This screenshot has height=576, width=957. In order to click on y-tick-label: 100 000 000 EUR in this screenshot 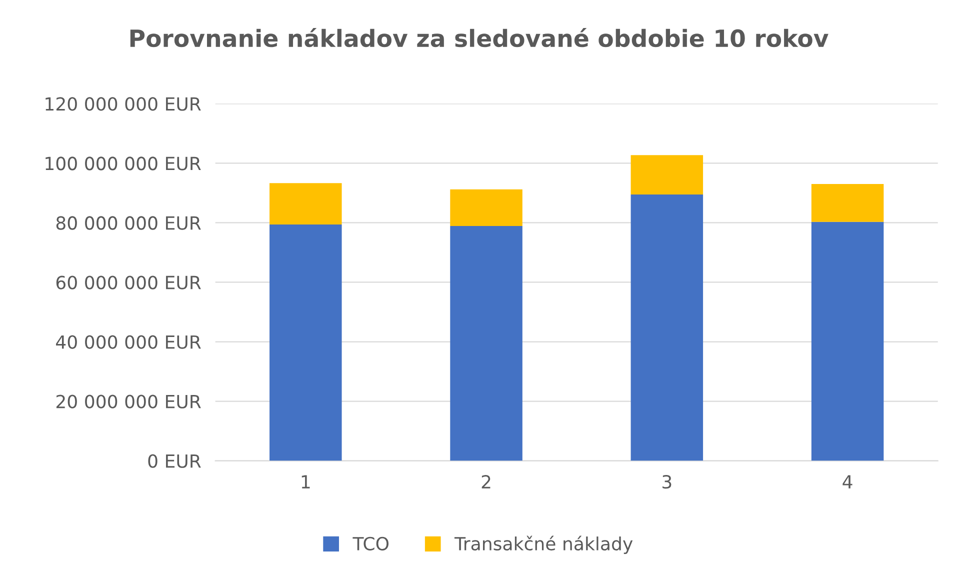, I will do `click(123, 163)`.